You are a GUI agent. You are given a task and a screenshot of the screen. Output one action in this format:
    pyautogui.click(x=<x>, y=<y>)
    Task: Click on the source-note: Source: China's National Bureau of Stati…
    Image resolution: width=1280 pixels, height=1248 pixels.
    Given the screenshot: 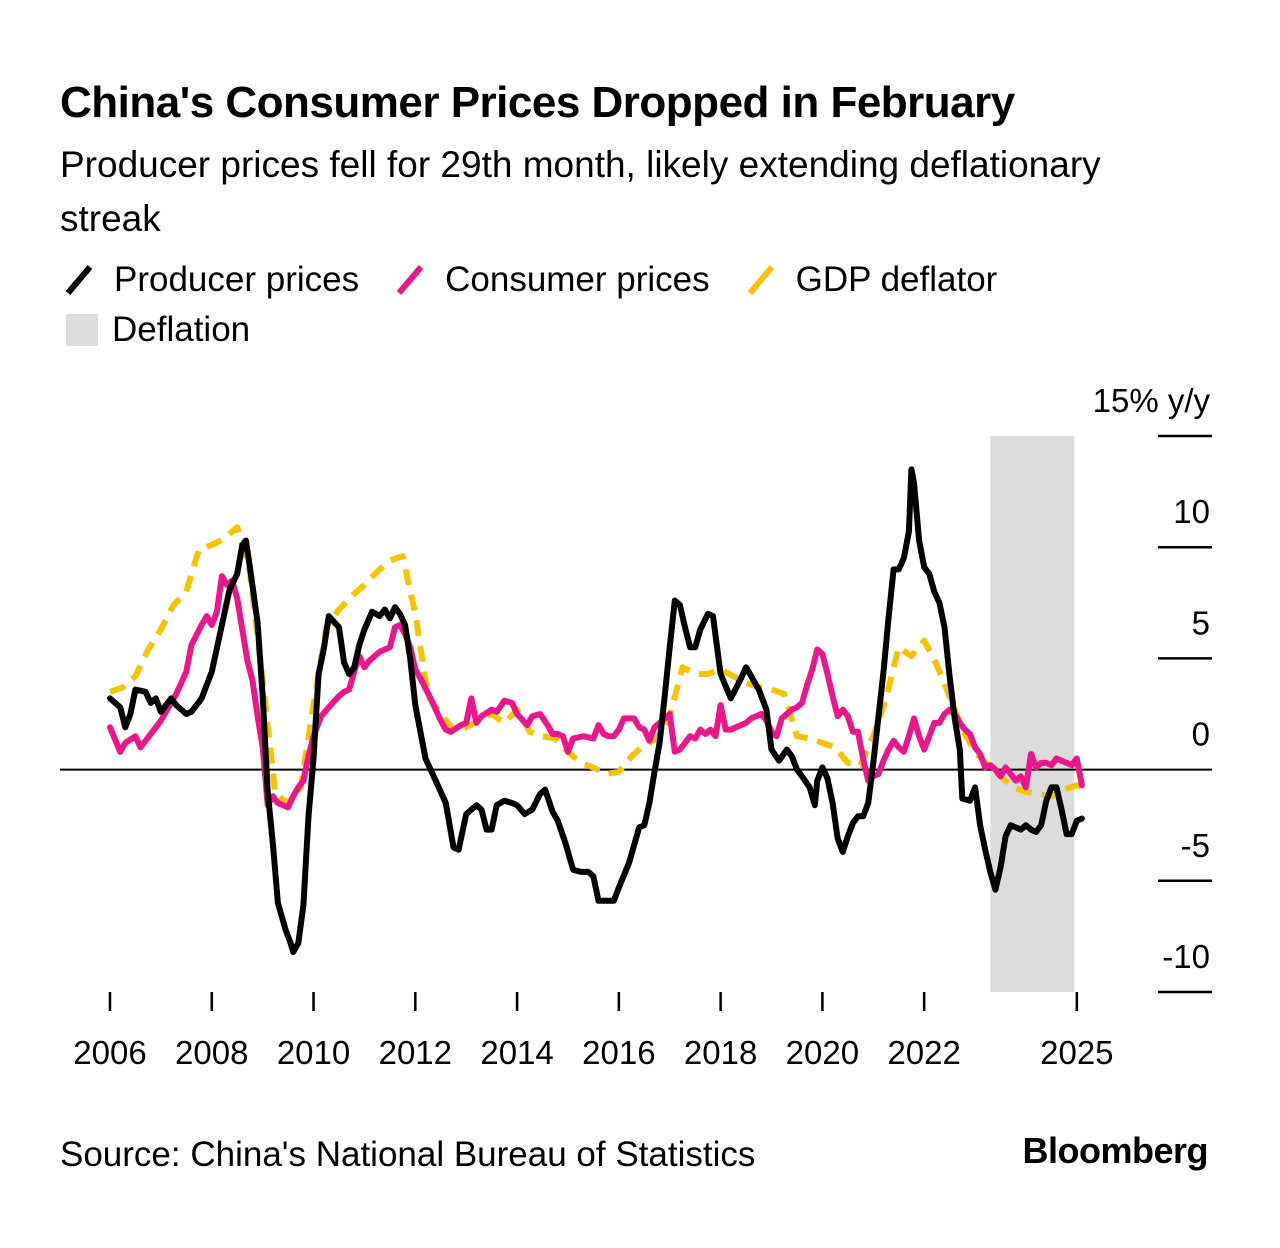 What is the action you would take?
    pyautogui.click(x=408, y=1154)
    